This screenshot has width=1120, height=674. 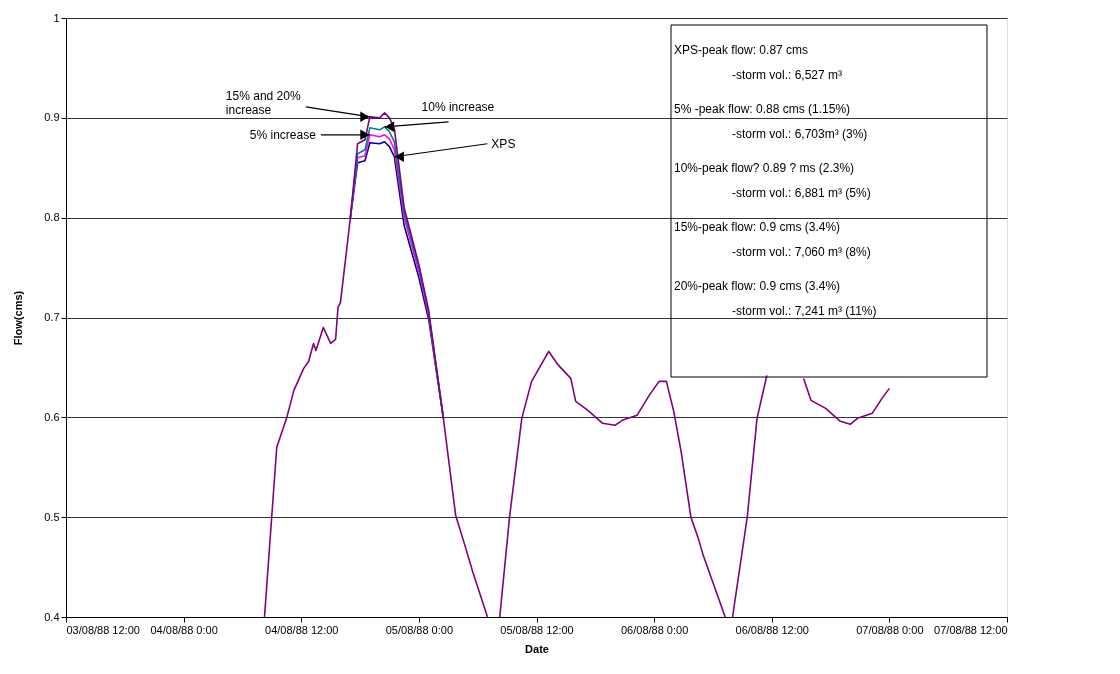 What do you see at coordinates (263, 102) in the screenshot?
I see `annotation: 15% and 20% increase` at bounding box center [263, 102].